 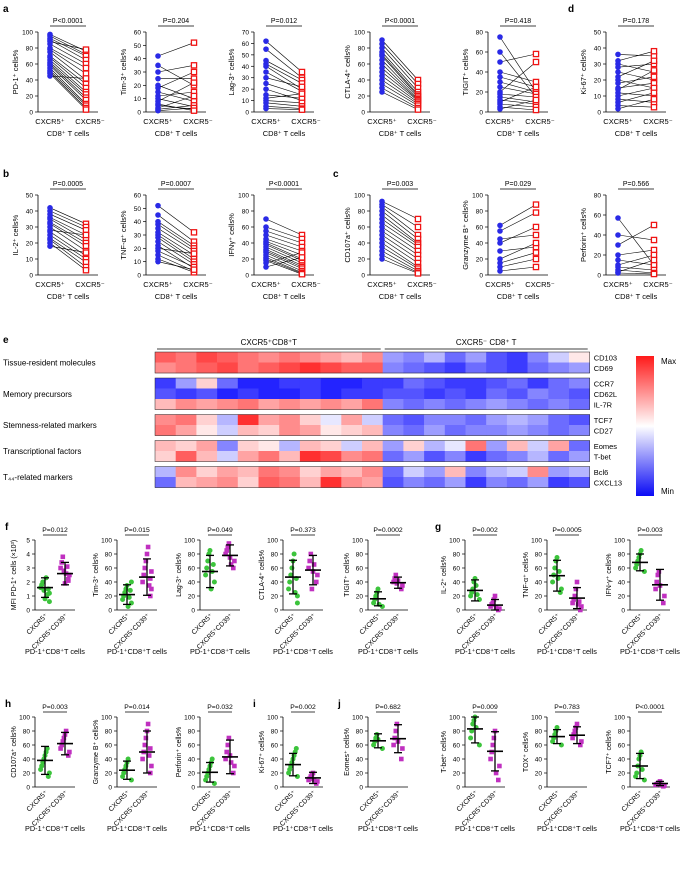 I want to click on y-axis-label: Granzyme B⁺ cells%, so click(x=465, y=235).